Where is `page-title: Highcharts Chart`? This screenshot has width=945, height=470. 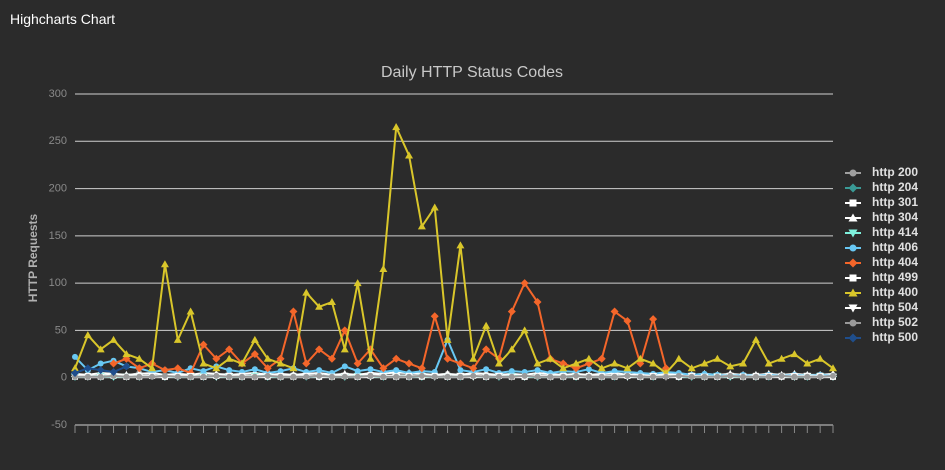 page-title: Highcharts Chart is located at coordinates (63, 19).